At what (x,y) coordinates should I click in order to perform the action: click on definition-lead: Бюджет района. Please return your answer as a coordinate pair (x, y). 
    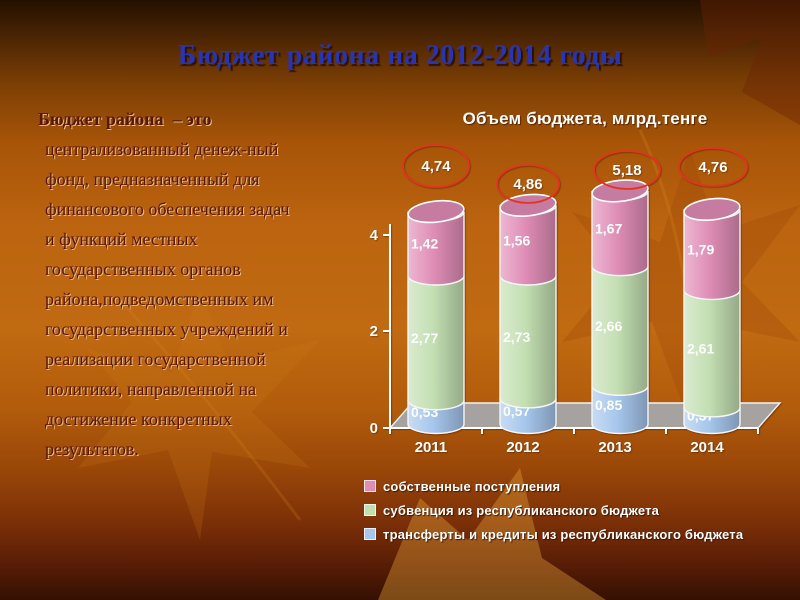
    Looking at the image, I should click on (101, 119).